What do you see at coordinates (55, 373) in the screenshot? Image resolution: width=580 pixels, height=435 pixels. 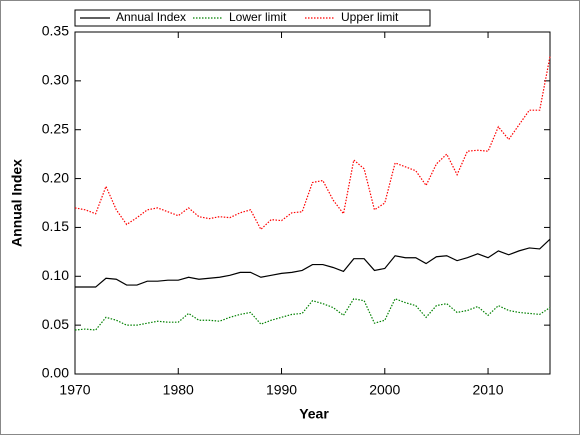 I see `y-tick-label: 0.00` at bounding box center [55, 373].